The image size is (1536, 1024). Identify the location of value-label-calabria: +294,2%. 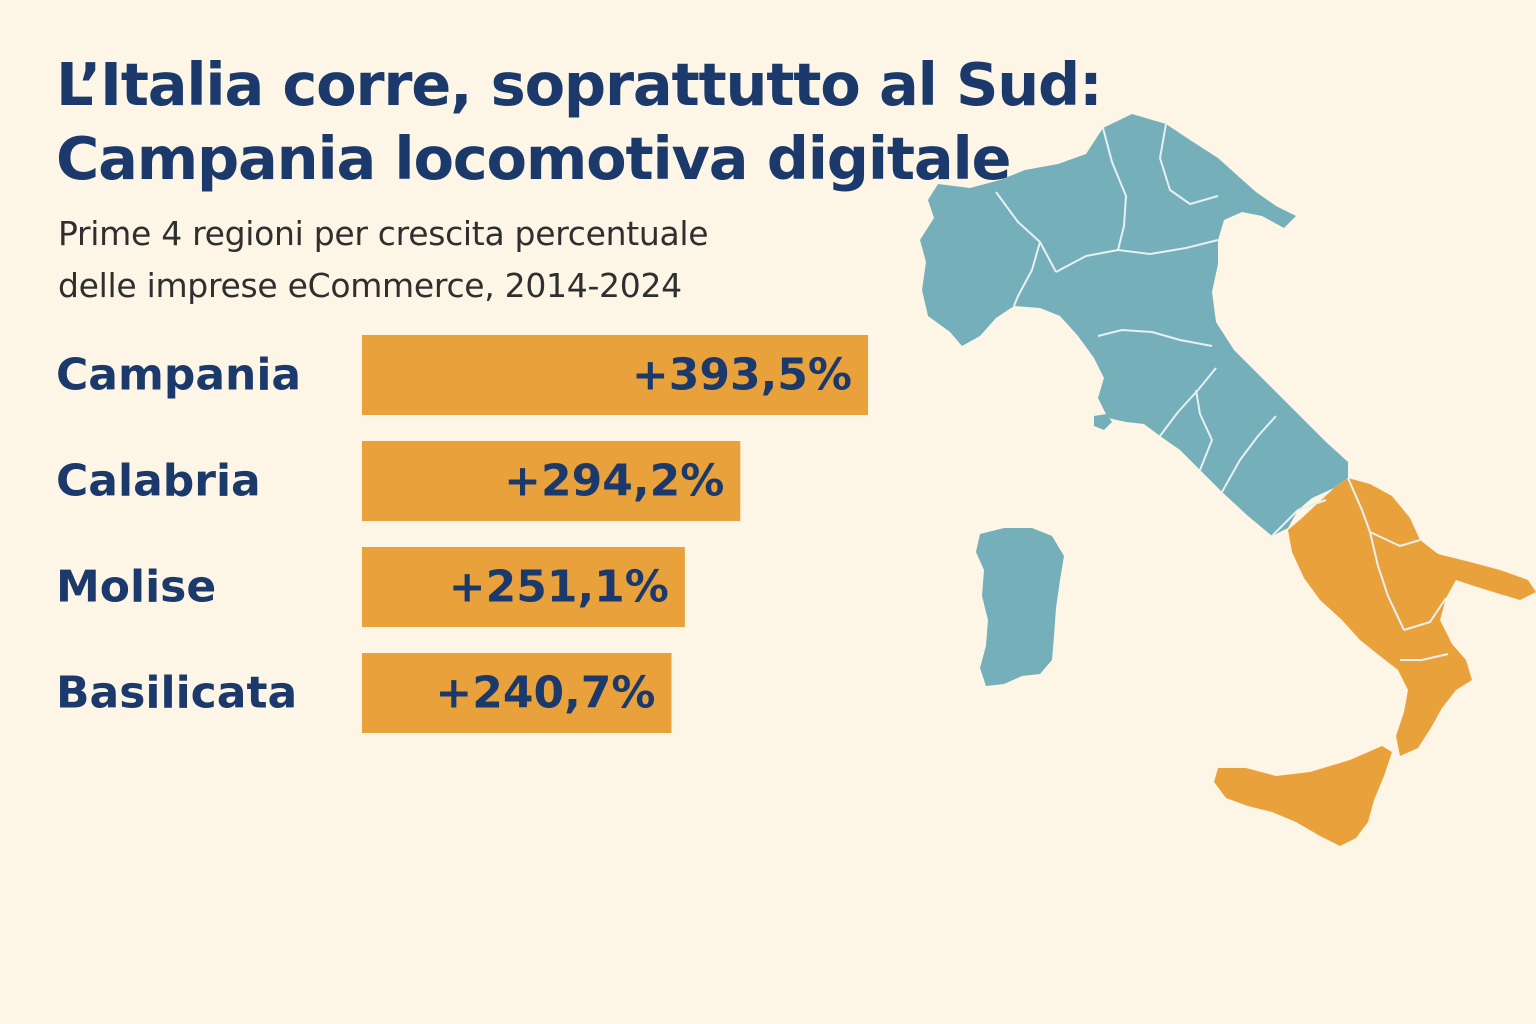
(614, 481).